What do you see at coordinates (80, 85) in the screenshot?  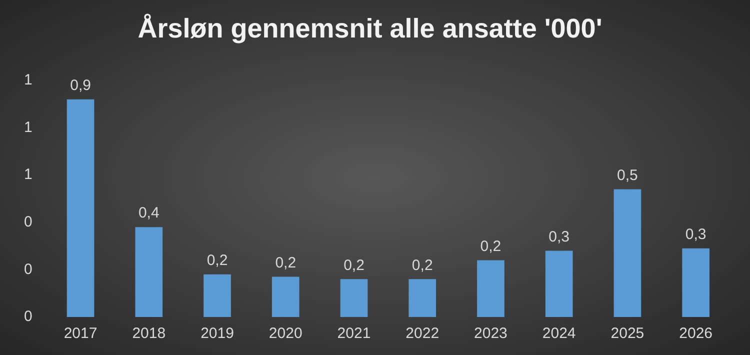 I see `data-label: 0,9` at bounding box center [80, 85].